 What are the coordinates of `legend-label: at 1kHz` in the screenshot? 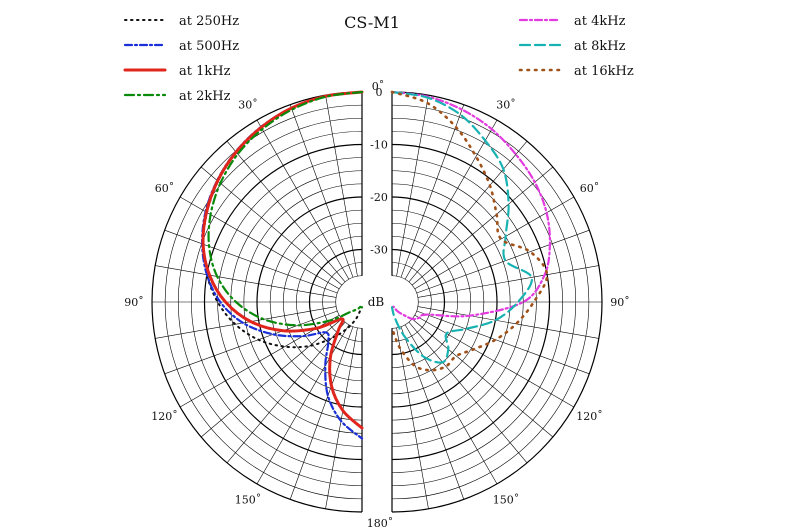 It's located at (205, 71).